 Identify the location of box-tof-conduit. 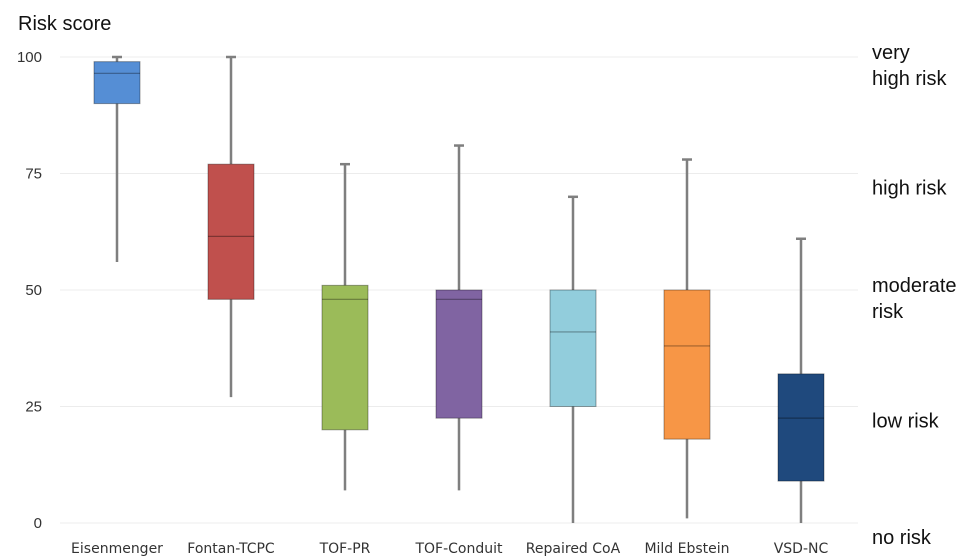
(459, 317).